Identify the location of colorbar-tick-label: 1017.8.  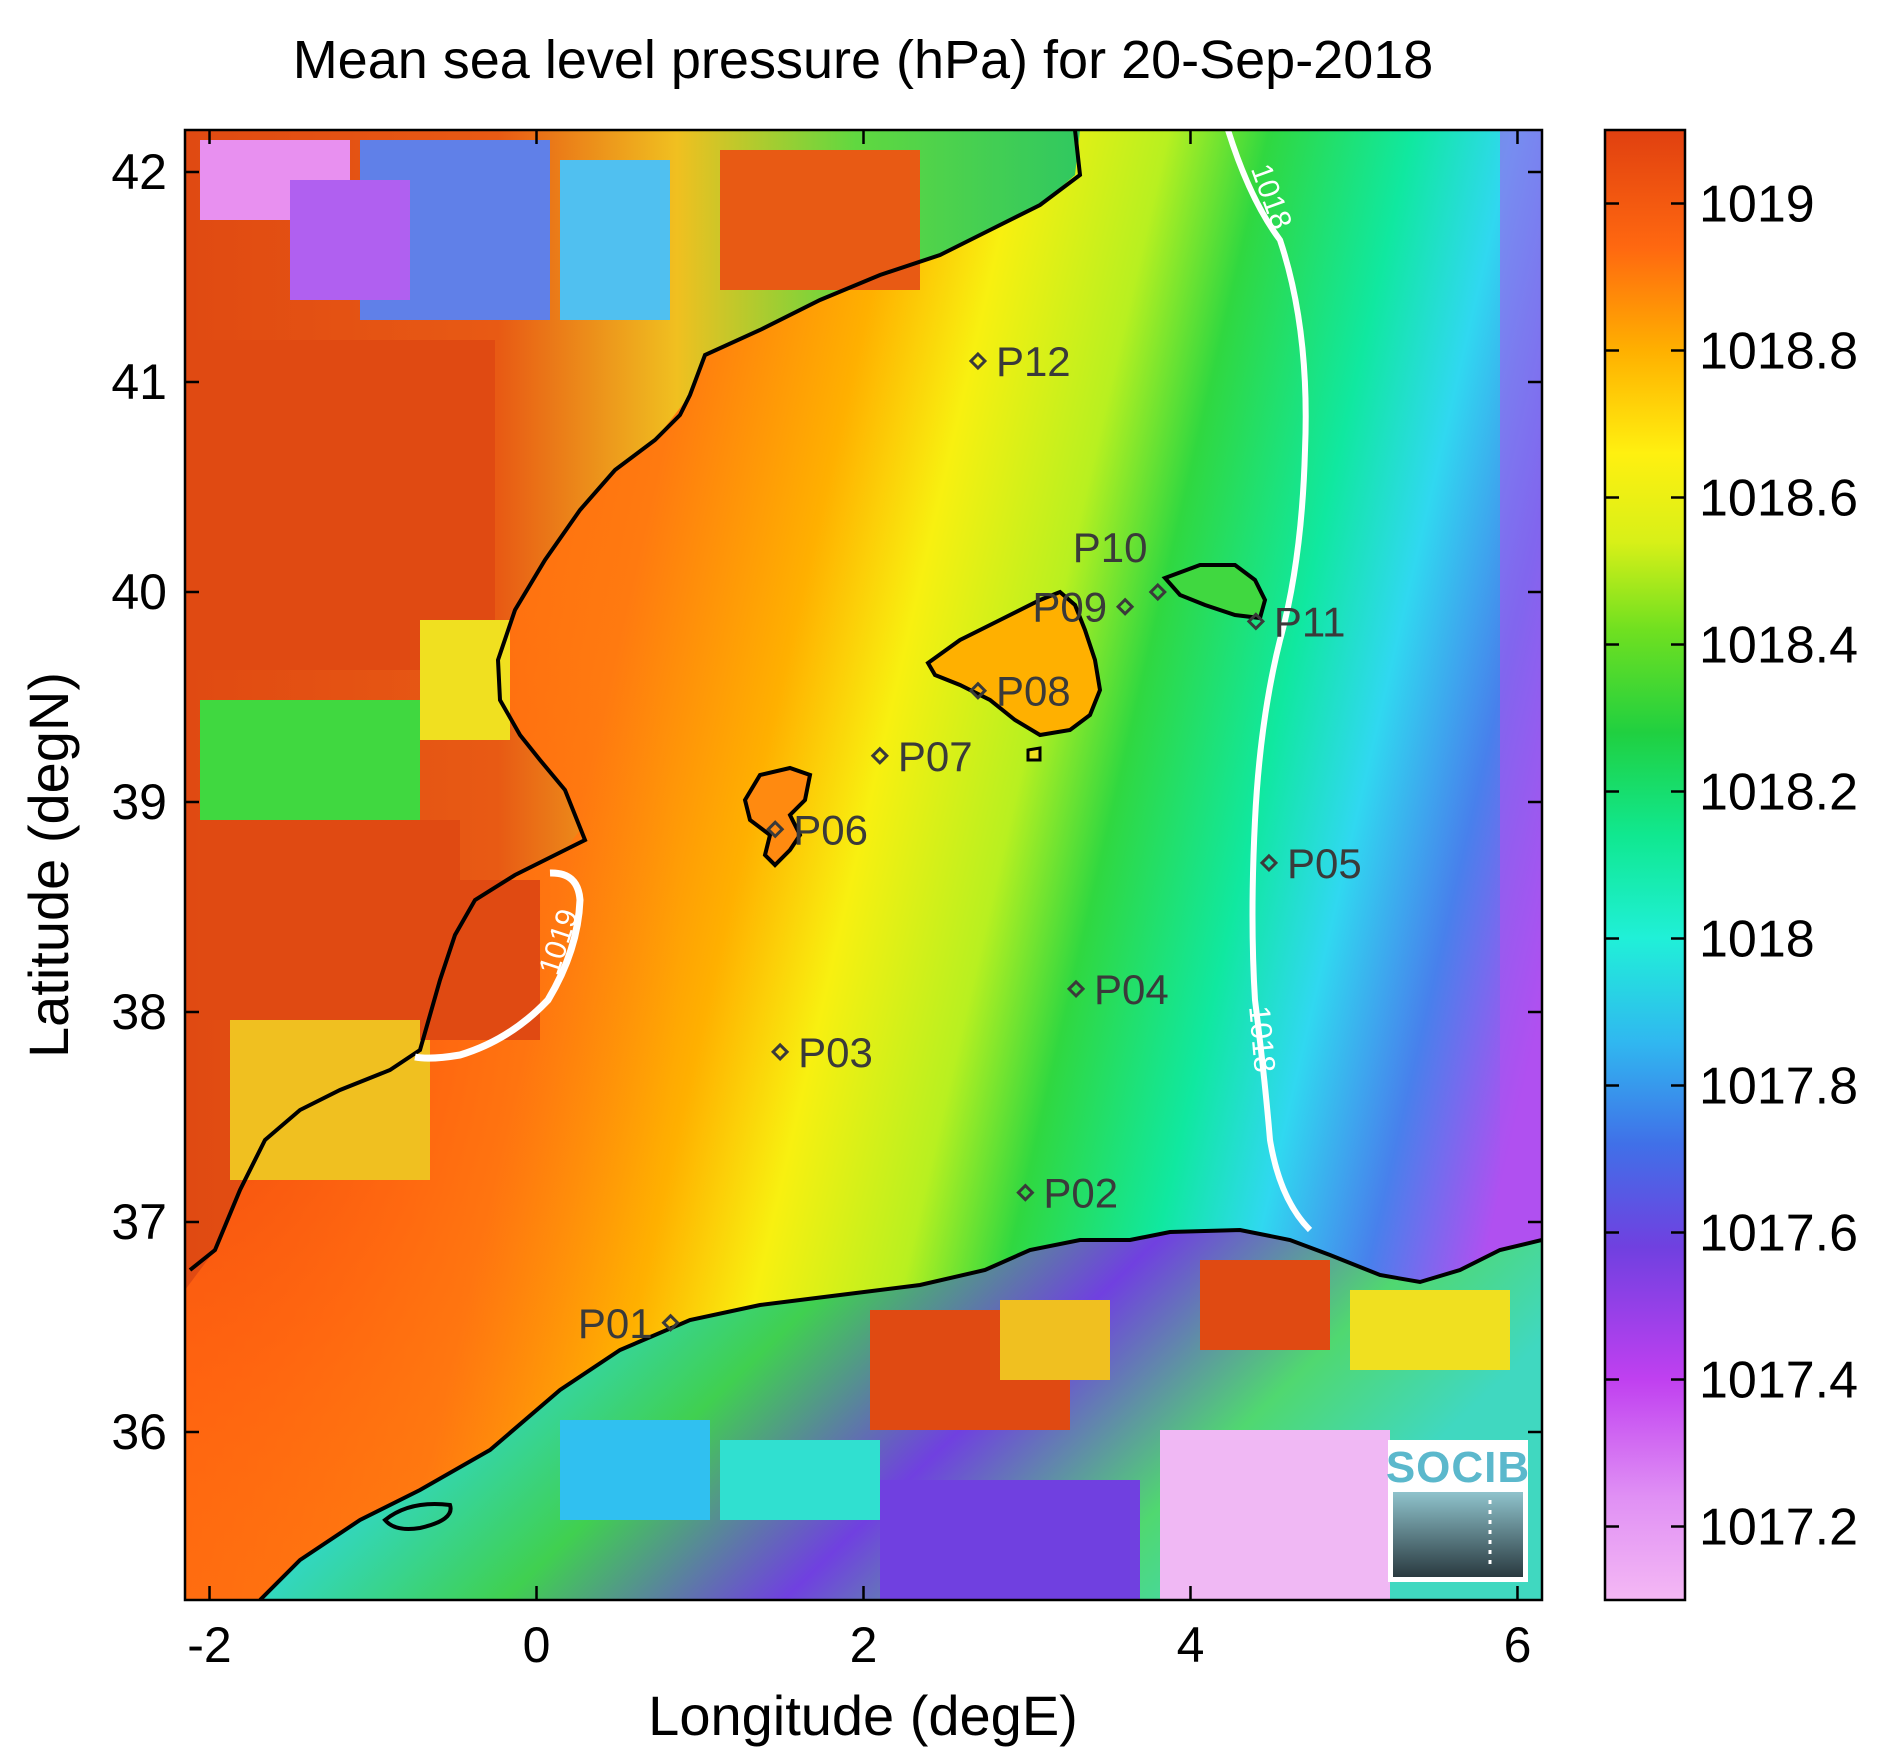
(1778, 1087).